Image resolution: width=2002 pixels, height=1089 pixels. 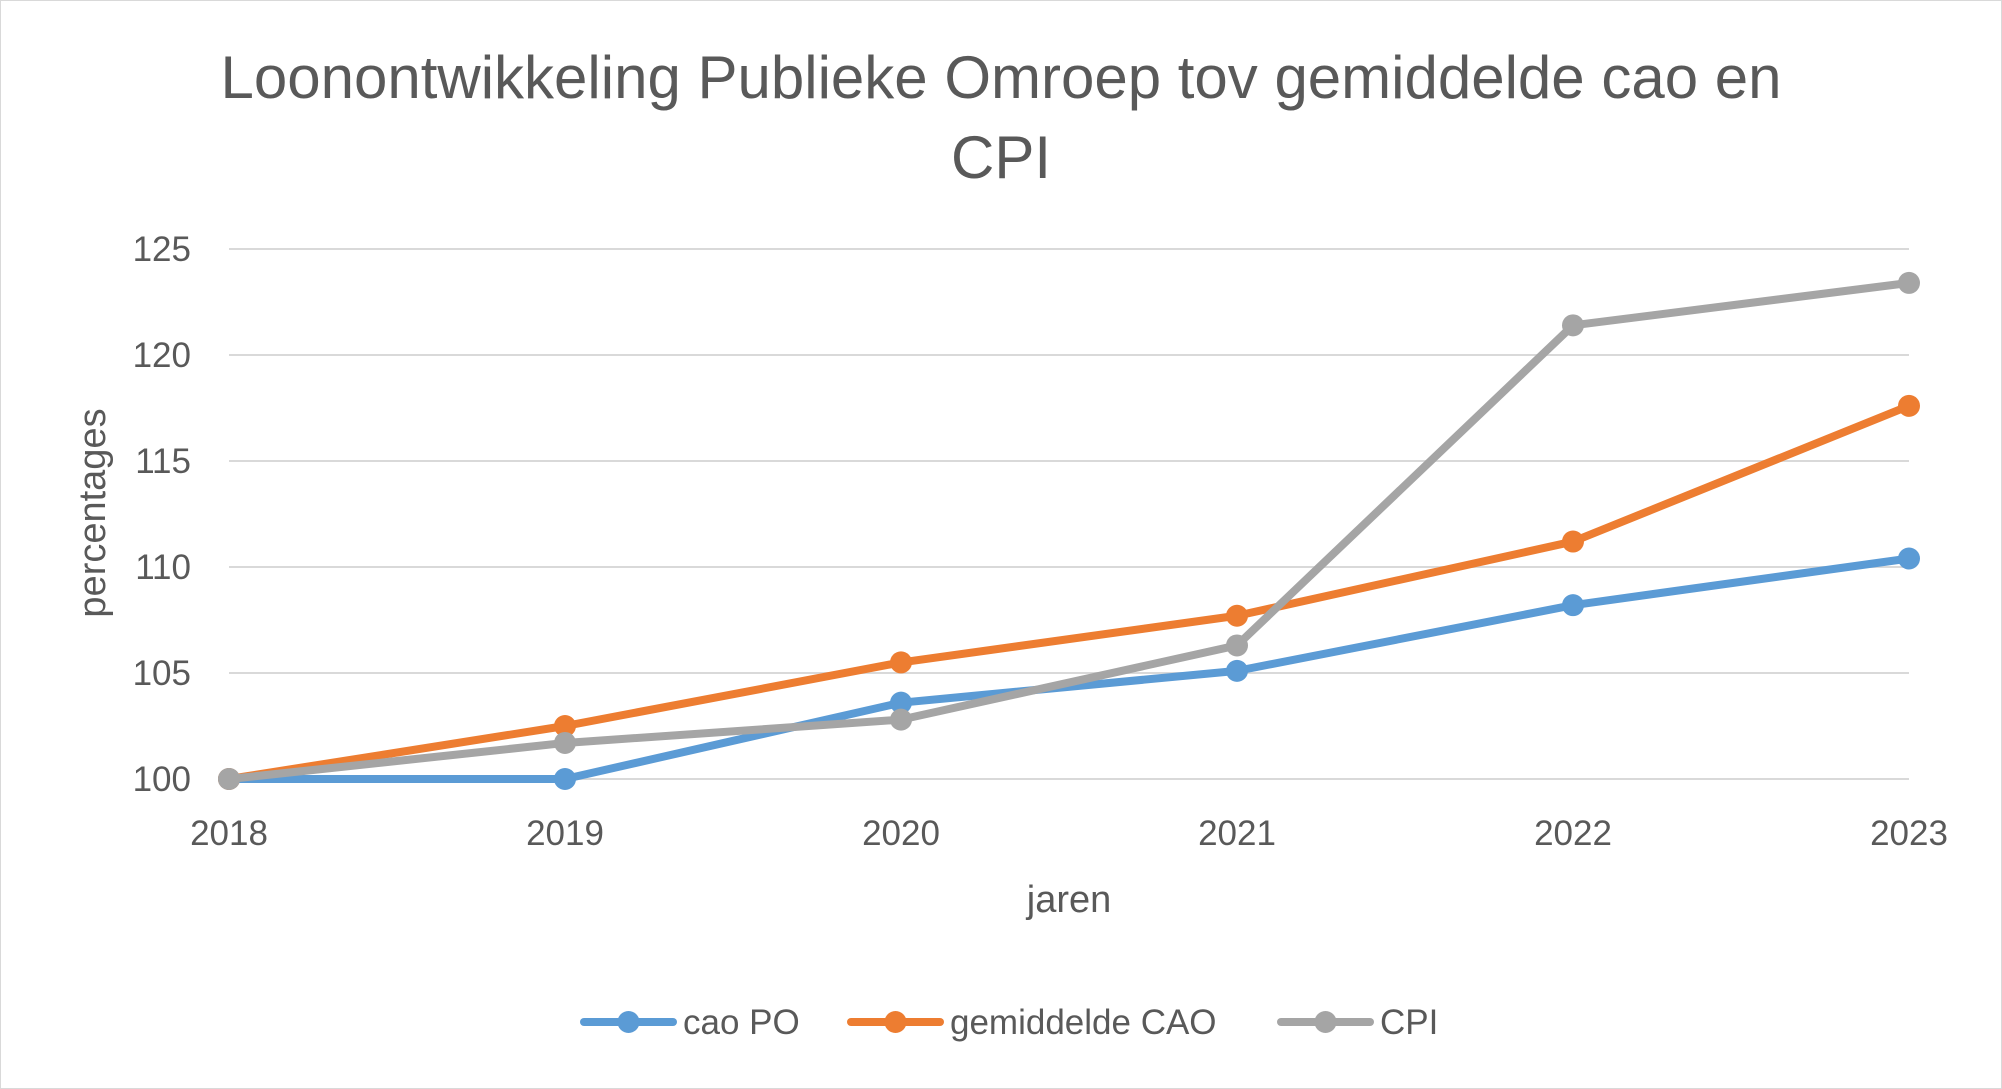 What do you see at coordinates (1237, 833) in the screenshot?
I see `x-tick-label: 2021` at bounding box center [1237, 833].